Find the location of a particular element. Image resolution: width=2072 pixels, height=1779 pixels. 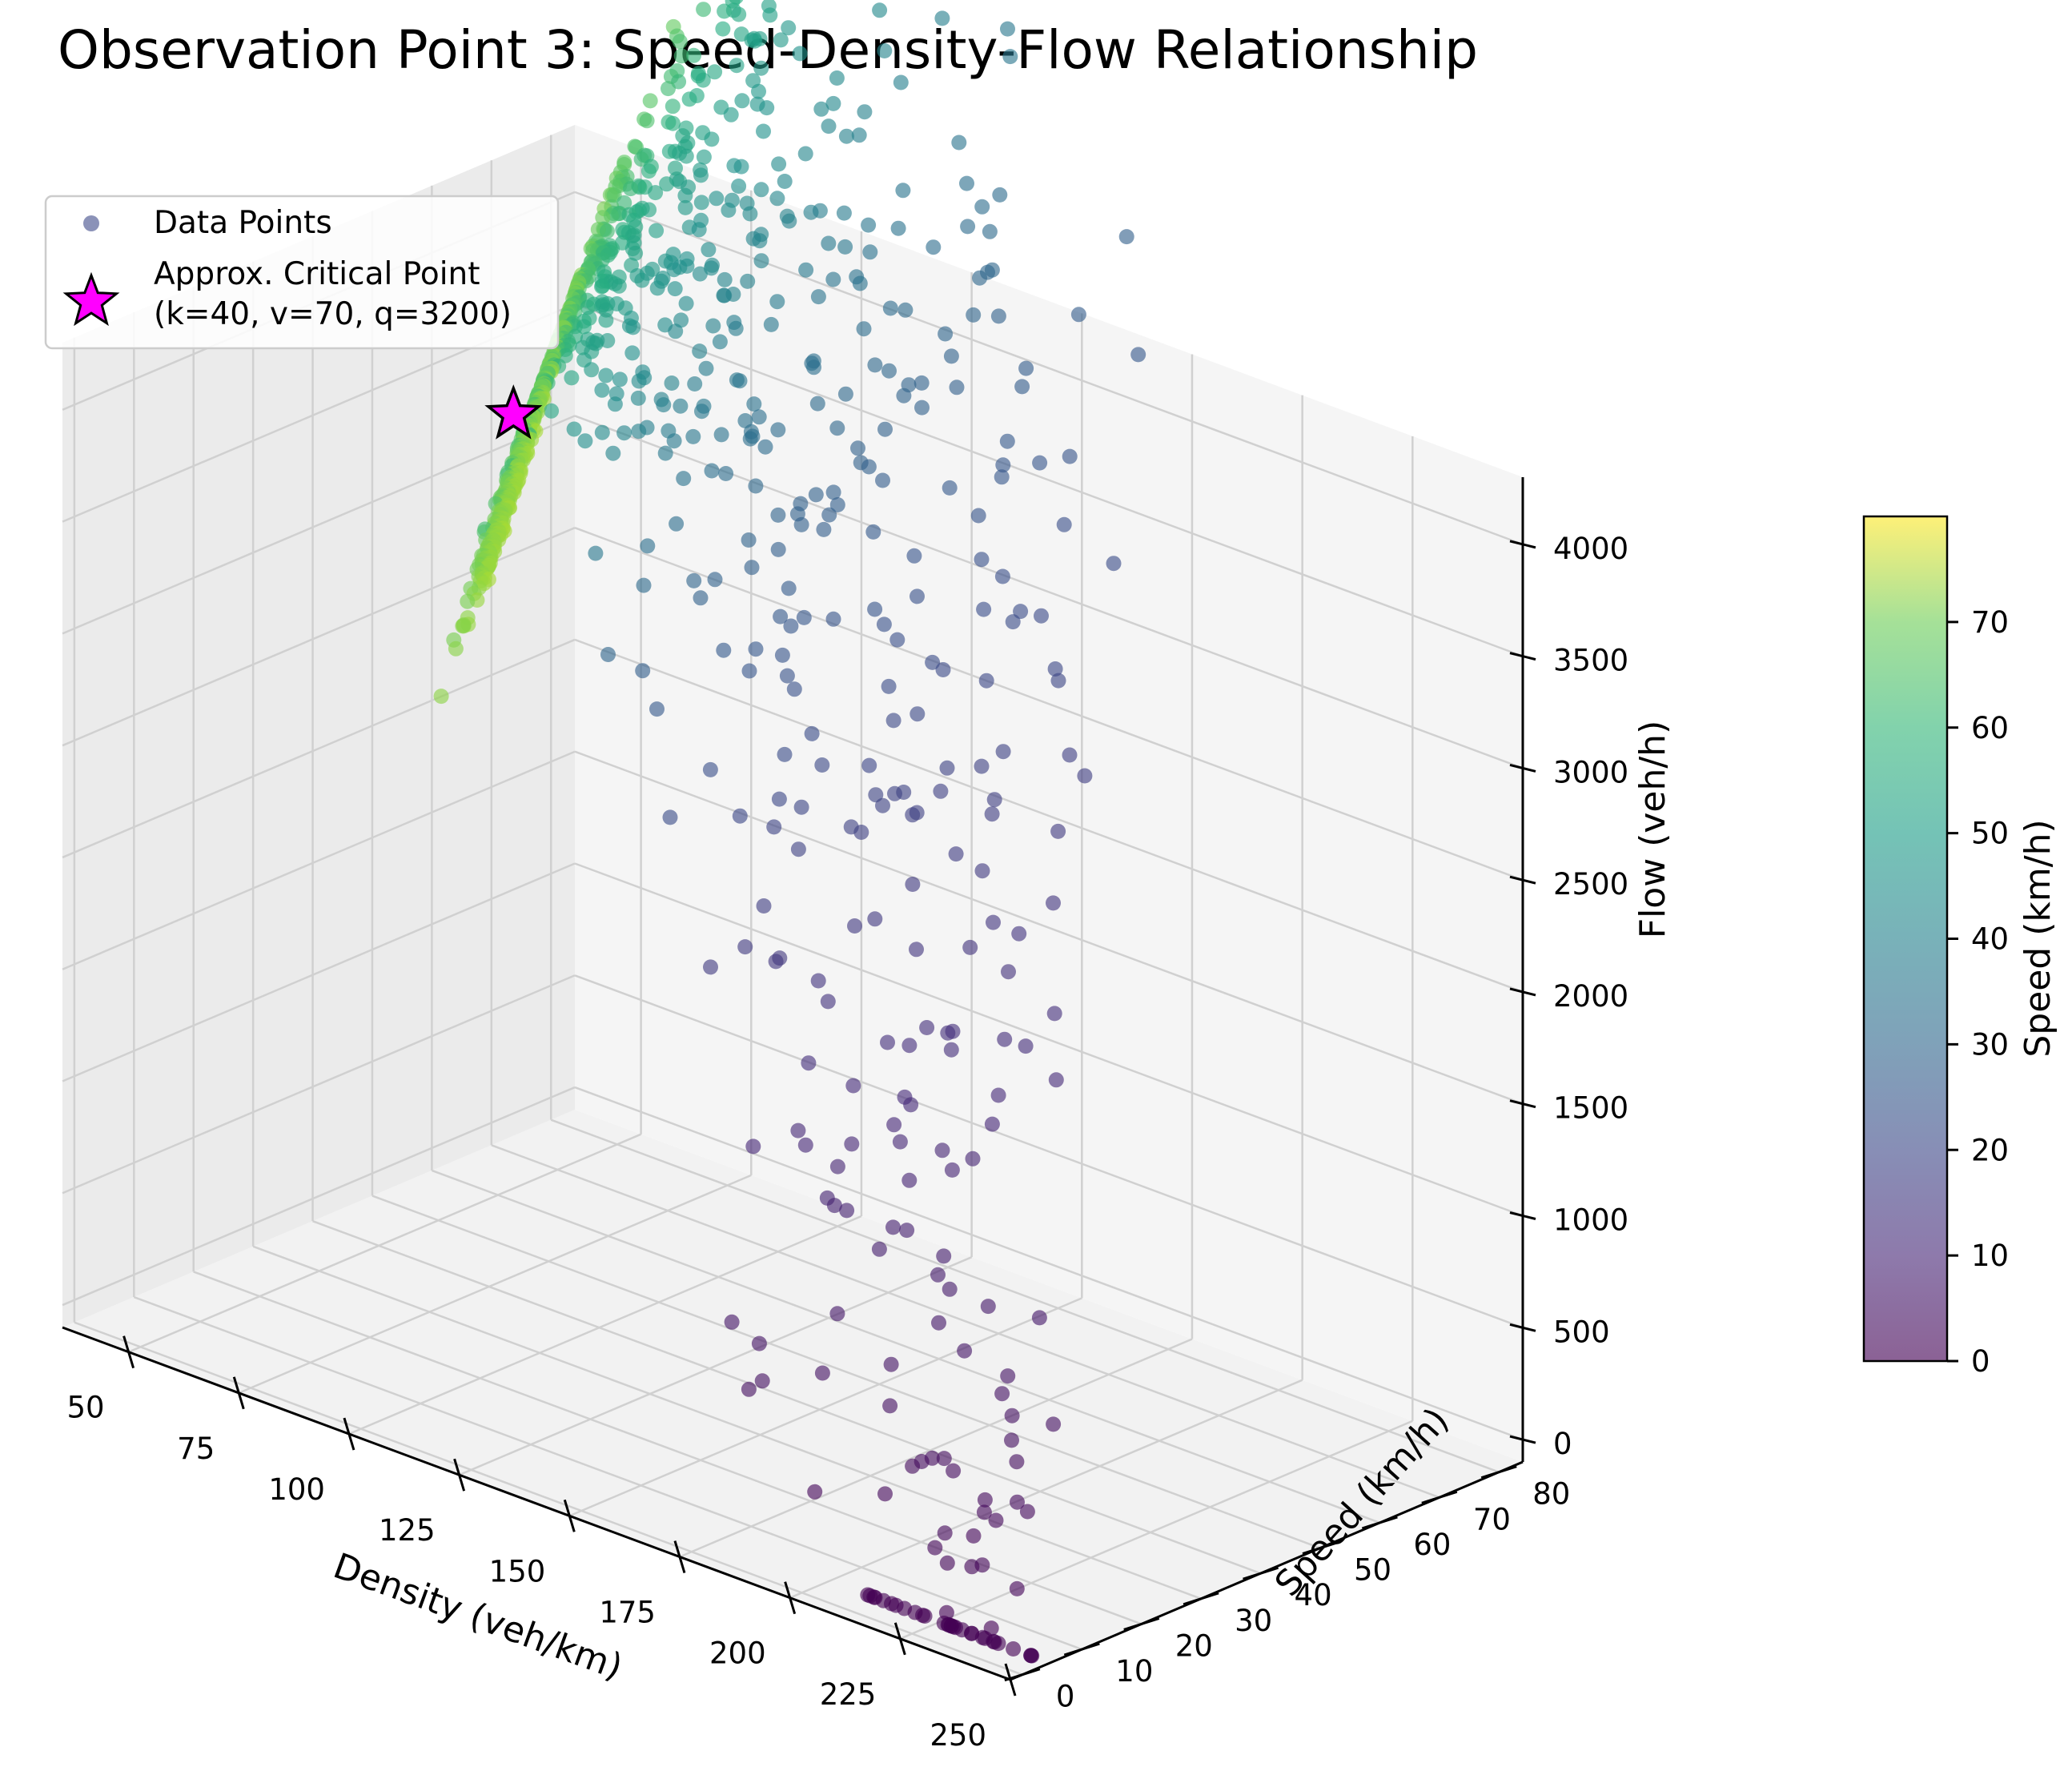

x-tick-label: 250 is located at coordinates (958, 1736).